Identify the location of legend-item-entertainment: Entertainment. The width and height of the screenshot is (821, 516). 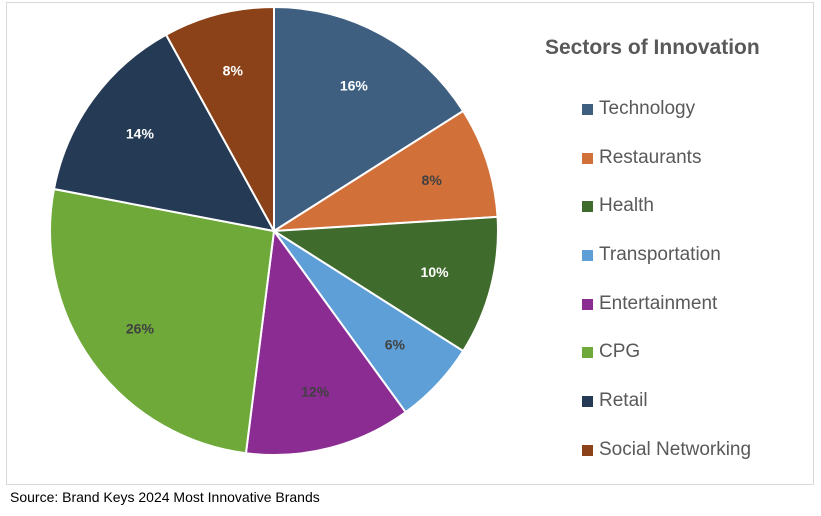
(666, 315).